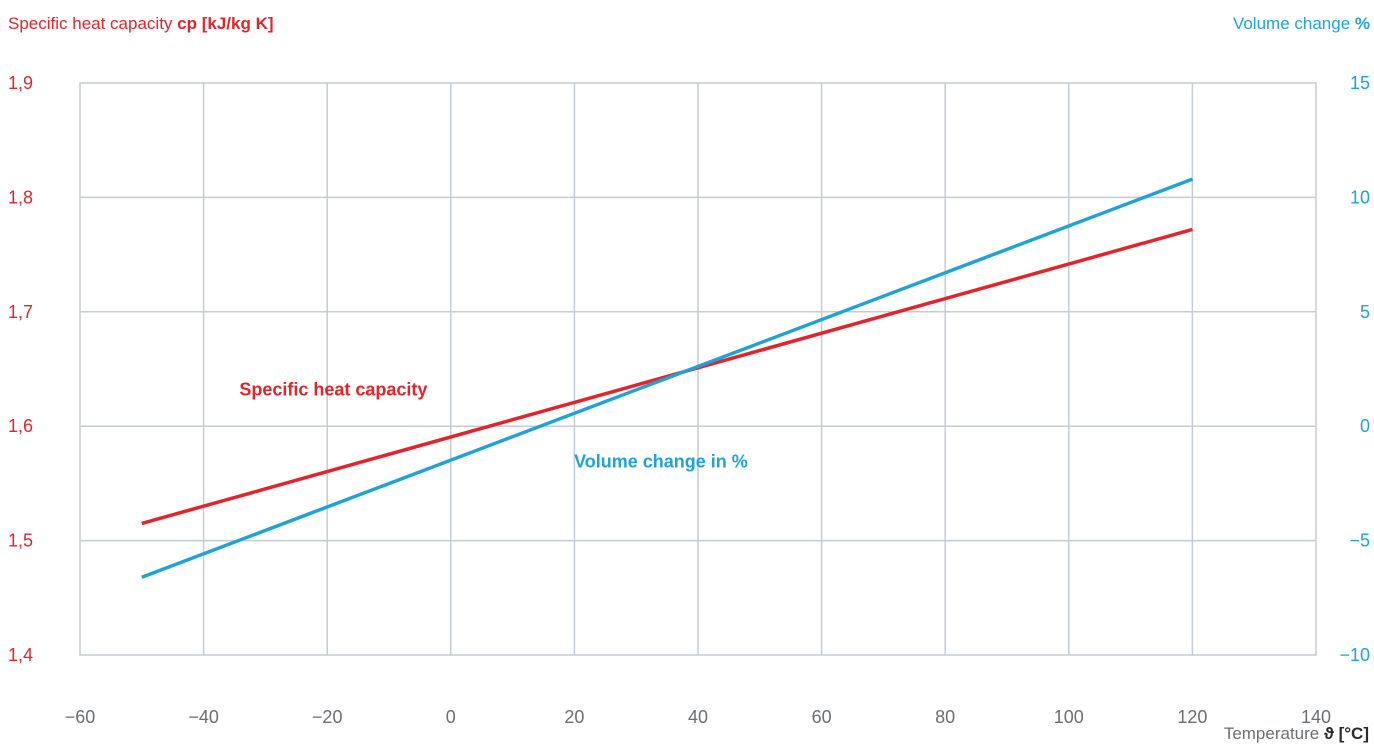  What do you see at coordinates (1365, 426) in the screenshot?
I see `y-right-tick-label: 0` at bounding box center [1365, 426].